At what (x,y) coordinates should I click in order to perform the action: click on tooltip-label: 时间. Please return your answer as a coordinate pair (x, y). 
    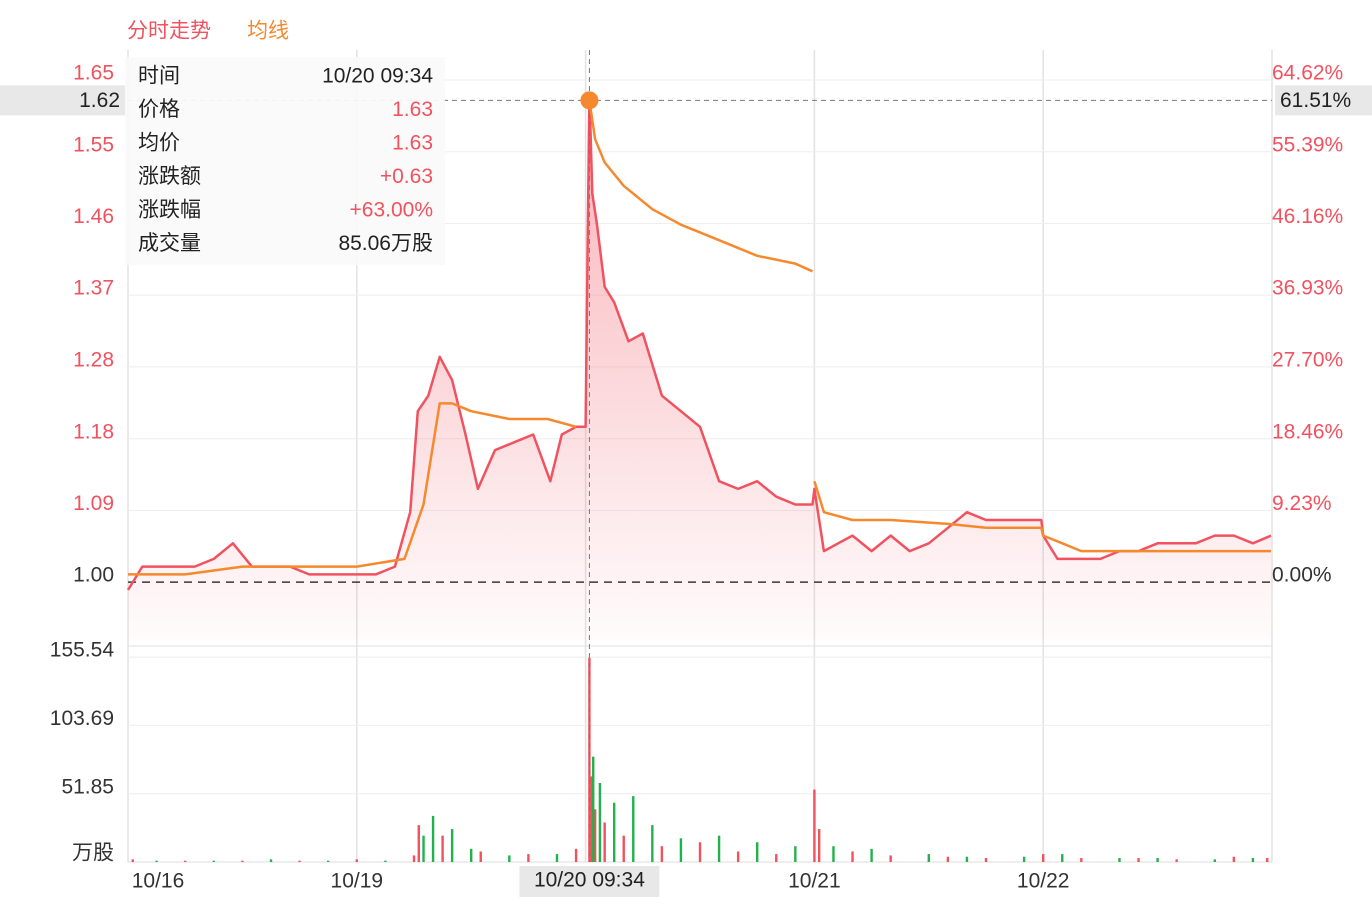
    Looking at the image, I should click on (159, 76).